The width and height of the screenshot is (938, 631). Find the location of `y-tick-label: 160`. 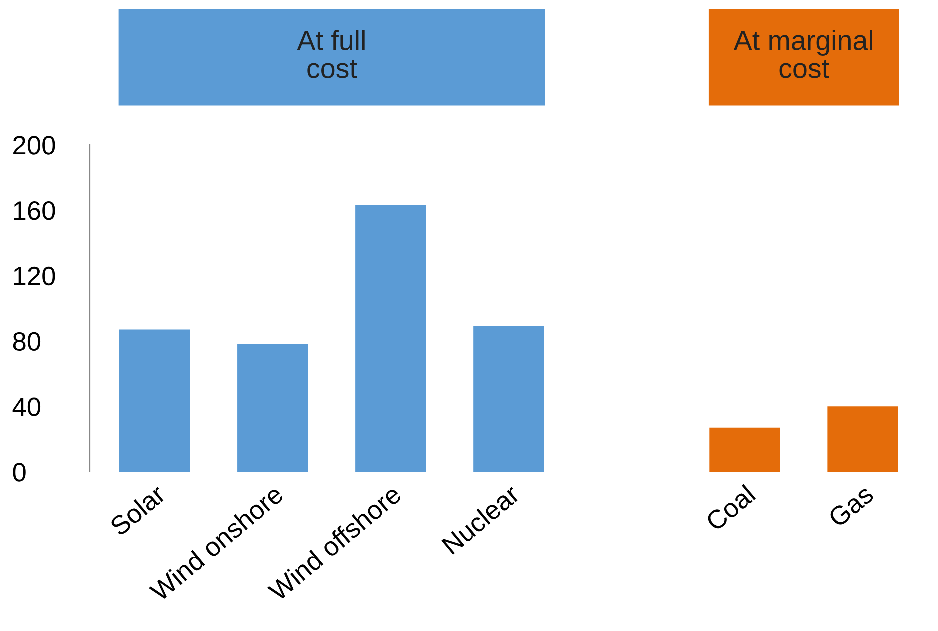

y-tick-label: 160 is located at coordinates (35, 211).